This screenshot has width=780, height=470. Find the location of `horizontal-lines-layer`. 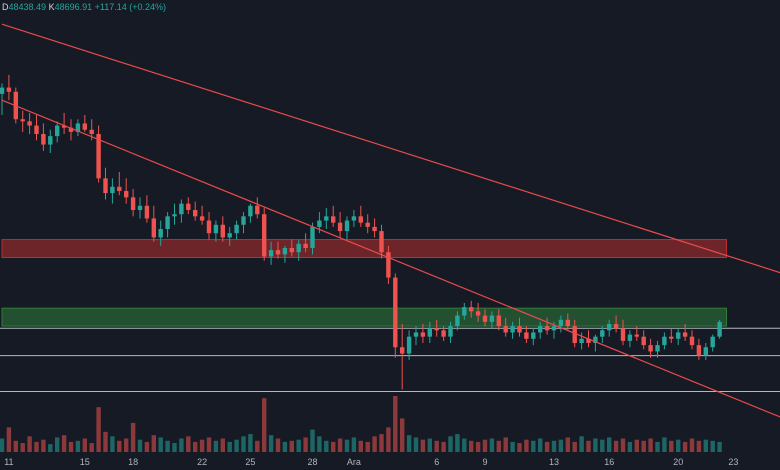

horizontal-lines-layer is located at coordinates (390, 360).